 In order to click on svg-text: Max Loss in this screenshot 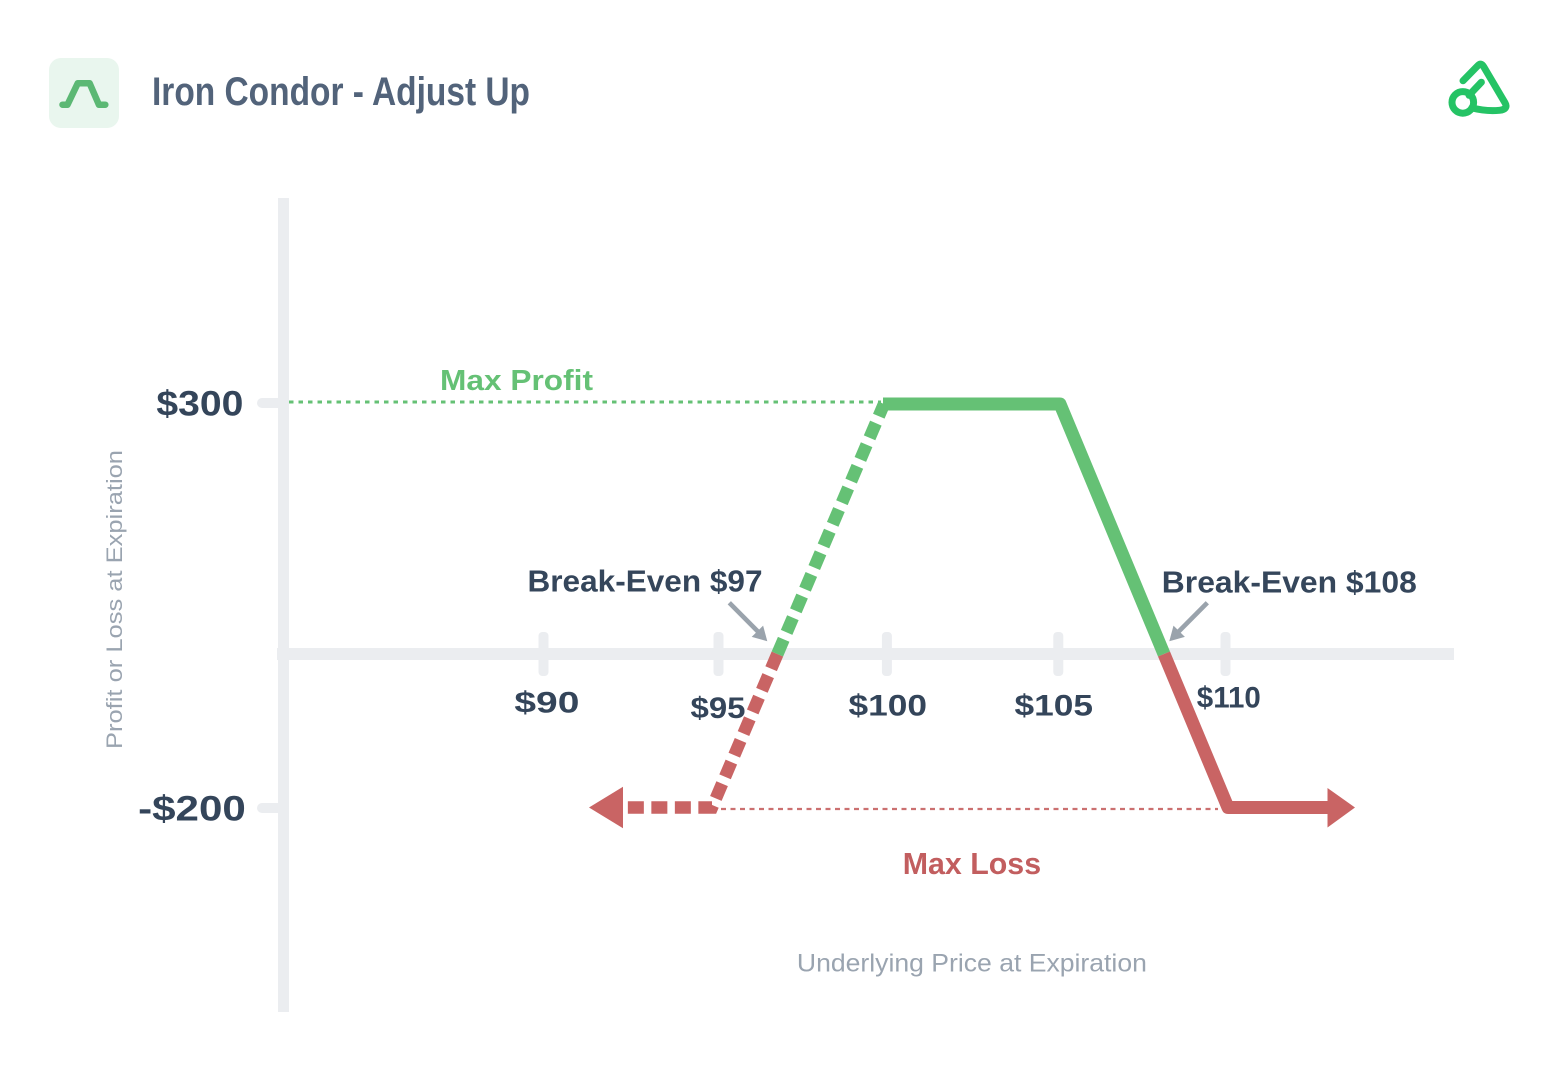, I will do `click(972, 863)`.